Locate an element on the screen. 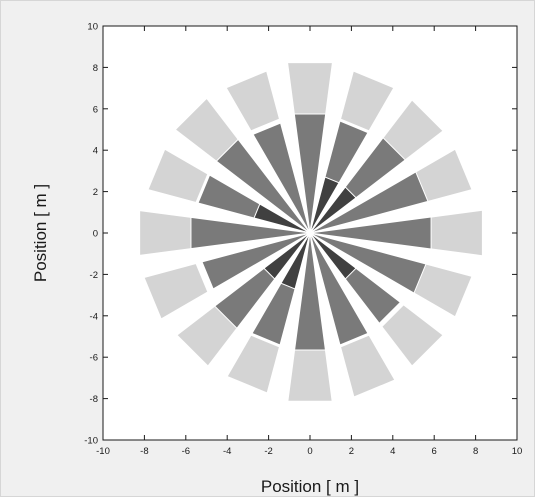 The height and width of the screenshot is (498, 535). y-tick-label: -6 is located at coordinates (94, 358).